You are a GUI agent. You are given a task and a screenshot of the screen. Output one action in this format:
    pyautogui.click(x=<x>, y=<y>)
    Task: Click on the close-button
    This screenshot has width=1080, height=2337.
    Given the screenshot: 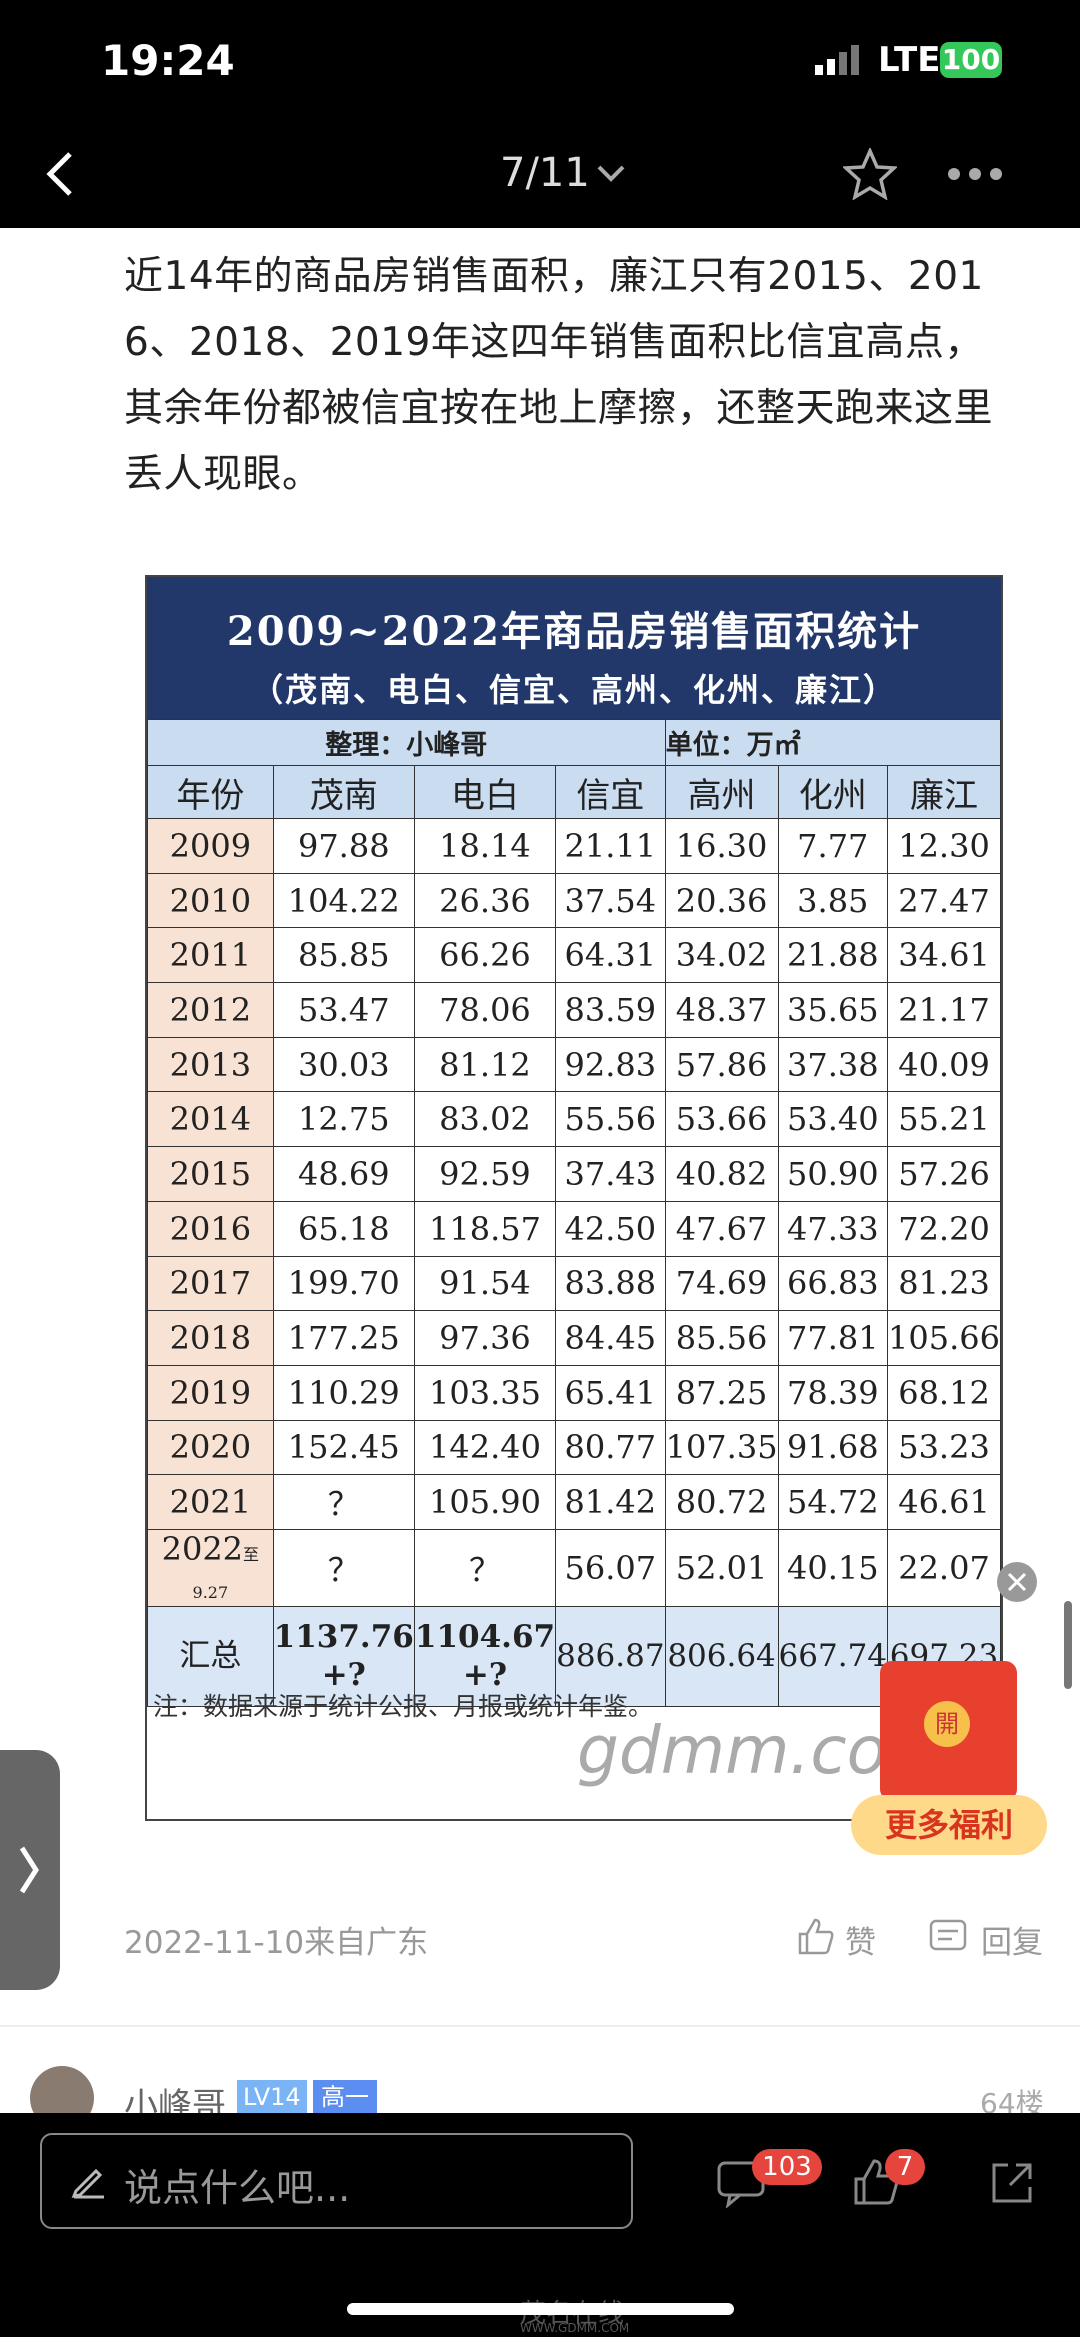 What is the action you would take?
    pyautogui.click(x=1017, y=1582)
    